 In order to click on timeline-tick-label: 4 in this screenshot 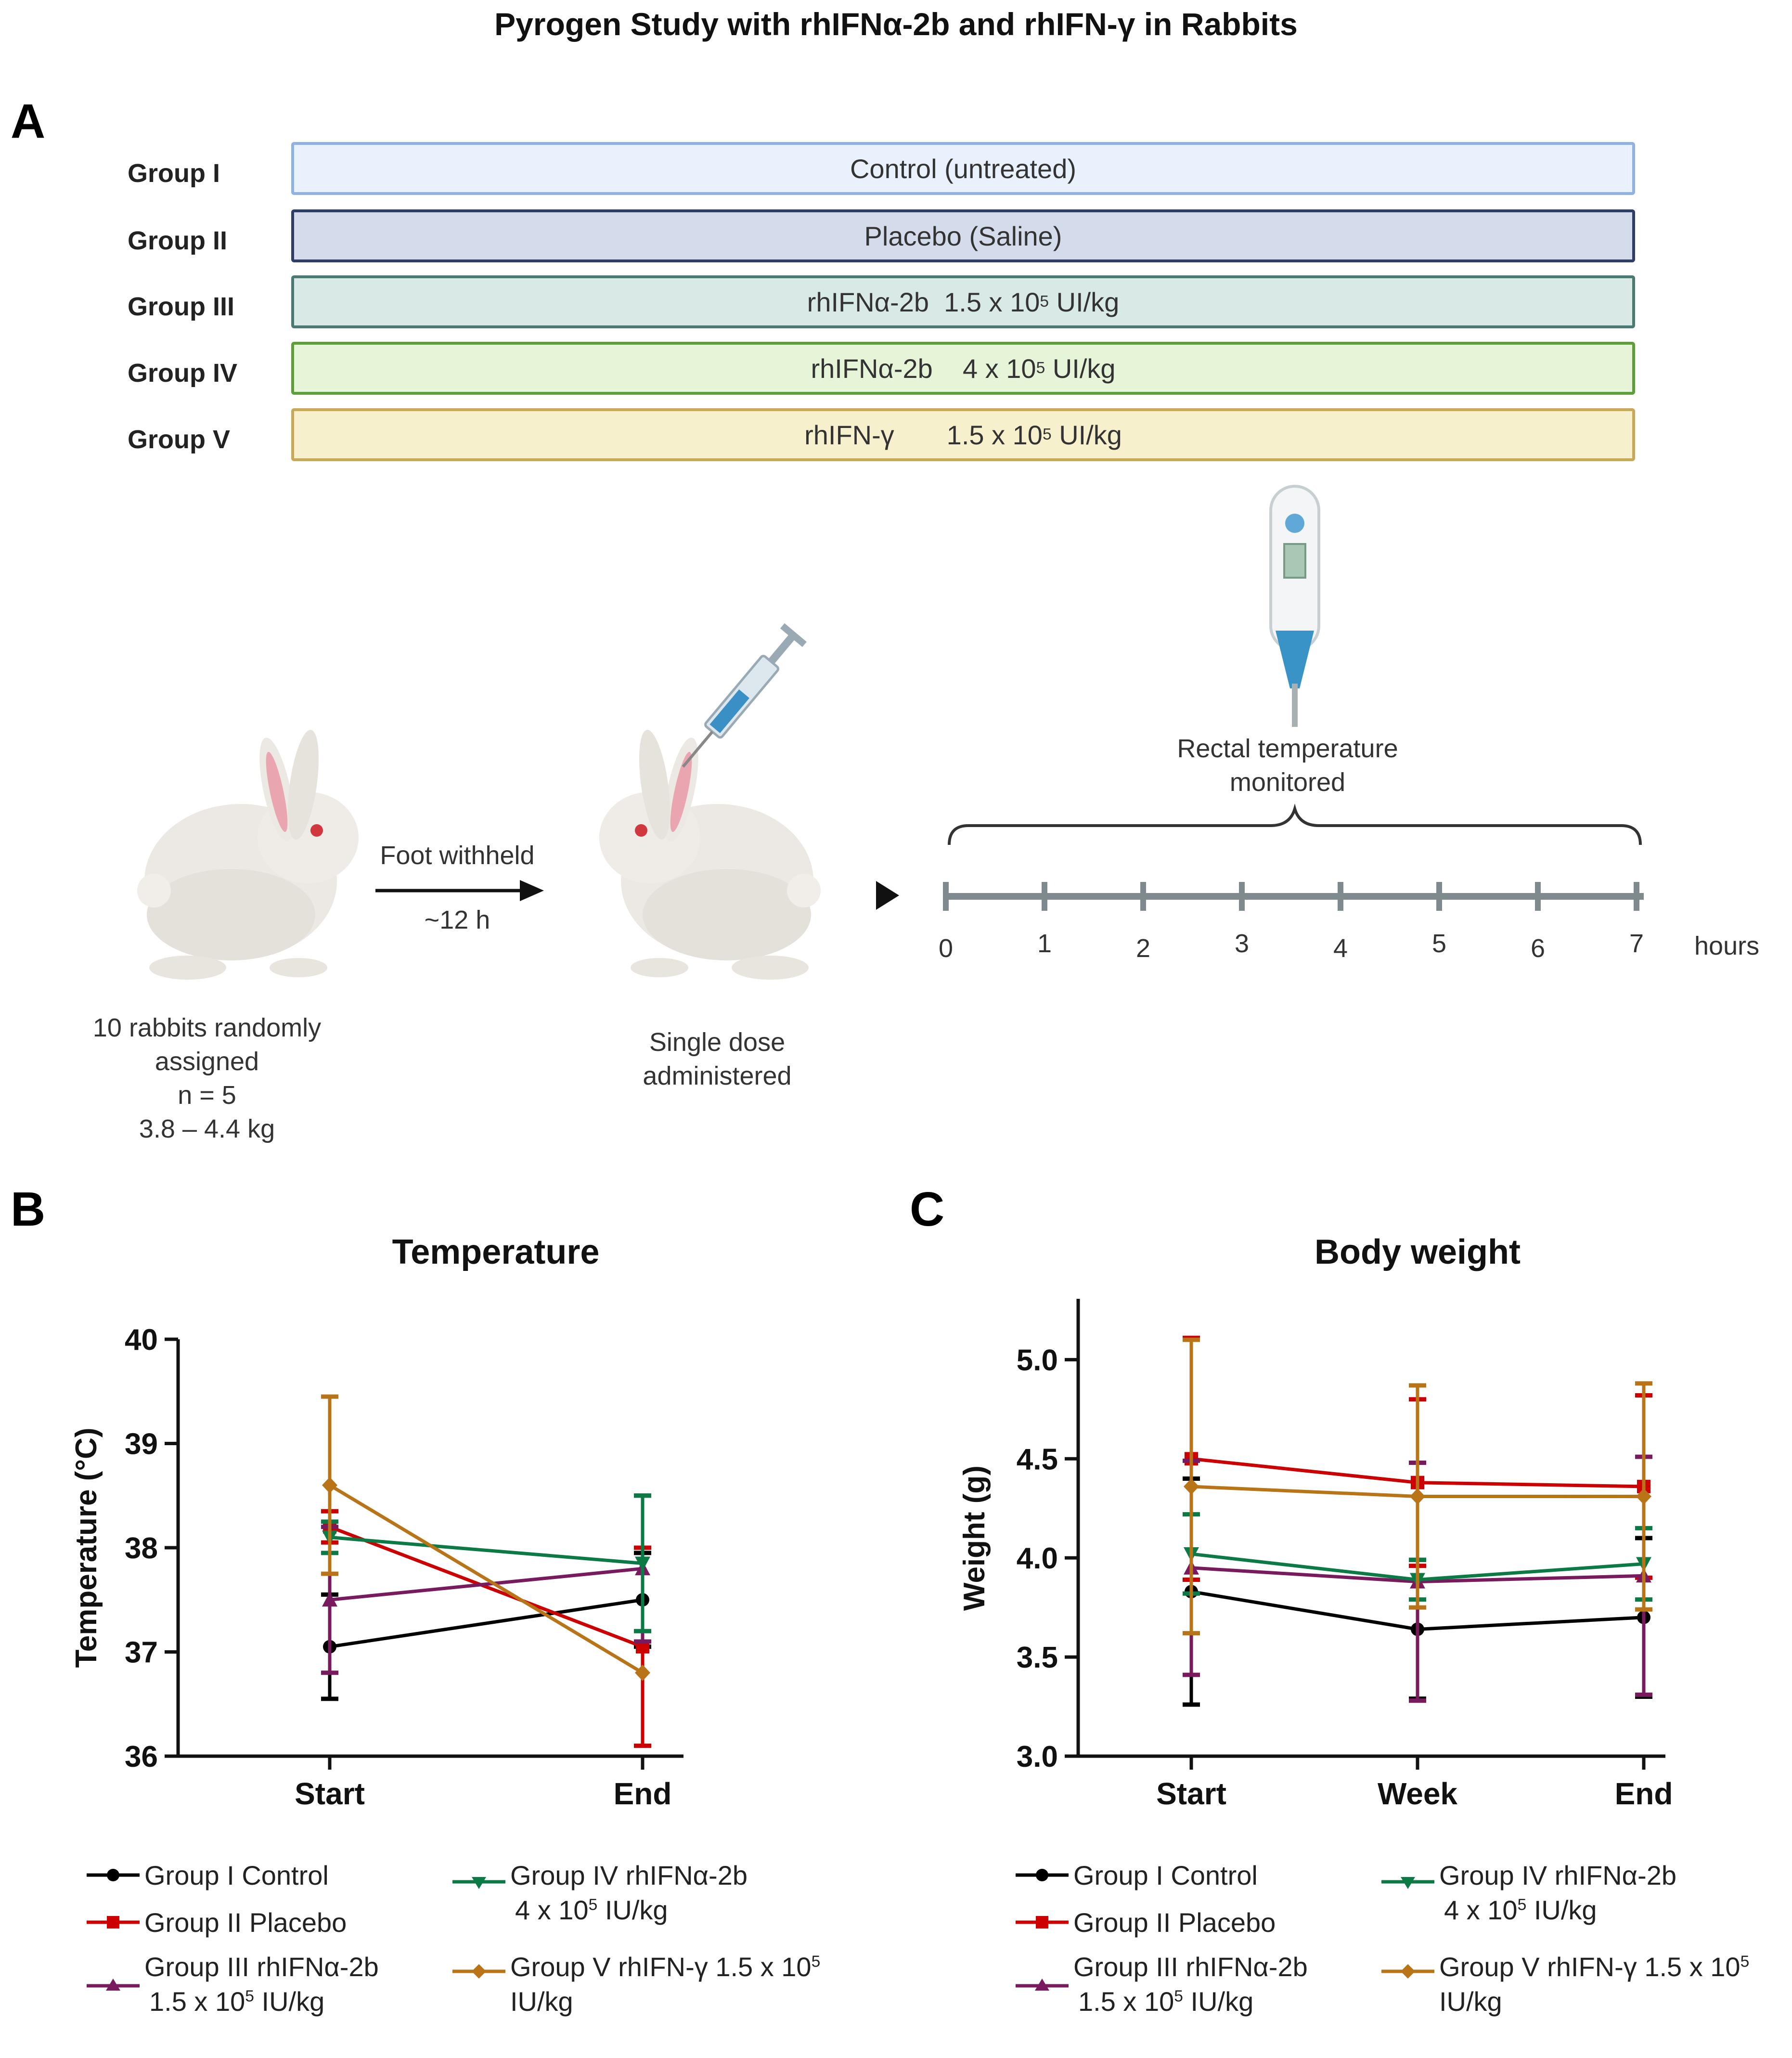, I will do `click(1340, 948)`.